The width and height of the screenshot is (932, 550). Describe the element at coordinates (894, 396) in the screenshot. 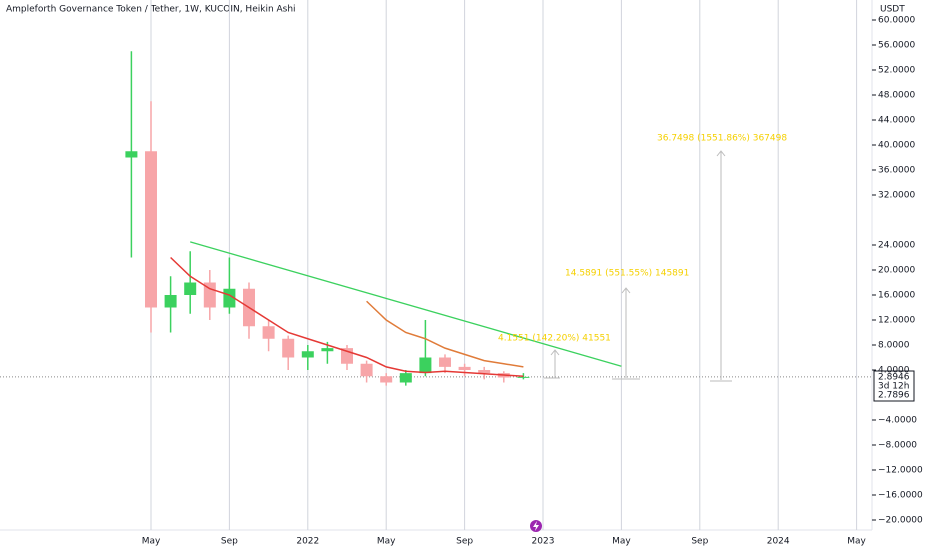

I see `price-label: 2.7896` at that location.